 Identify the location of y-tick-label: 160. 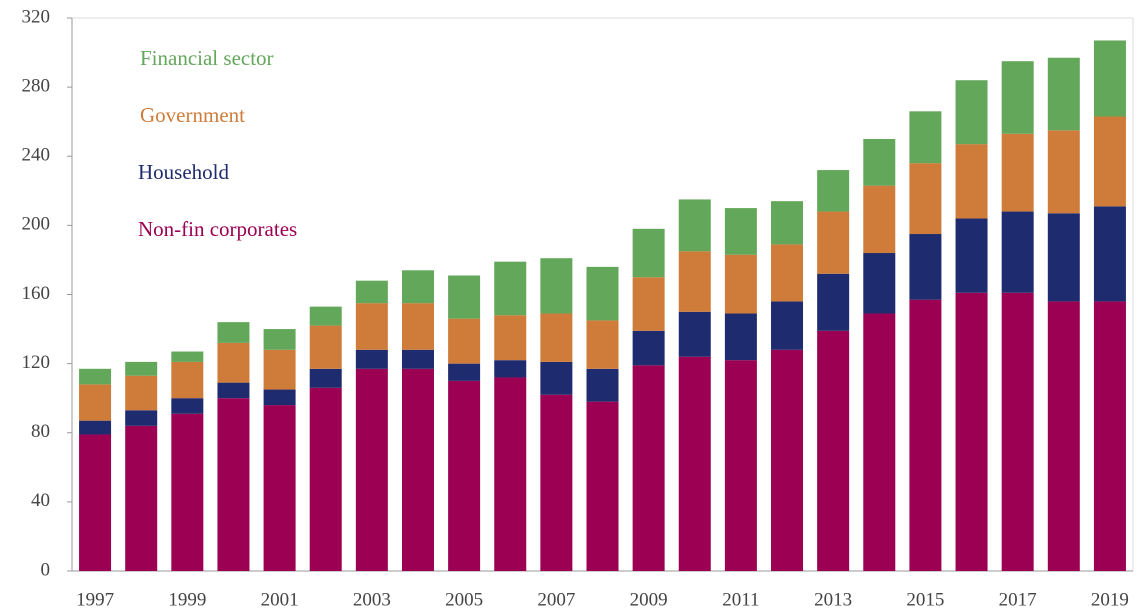
(36, 293).